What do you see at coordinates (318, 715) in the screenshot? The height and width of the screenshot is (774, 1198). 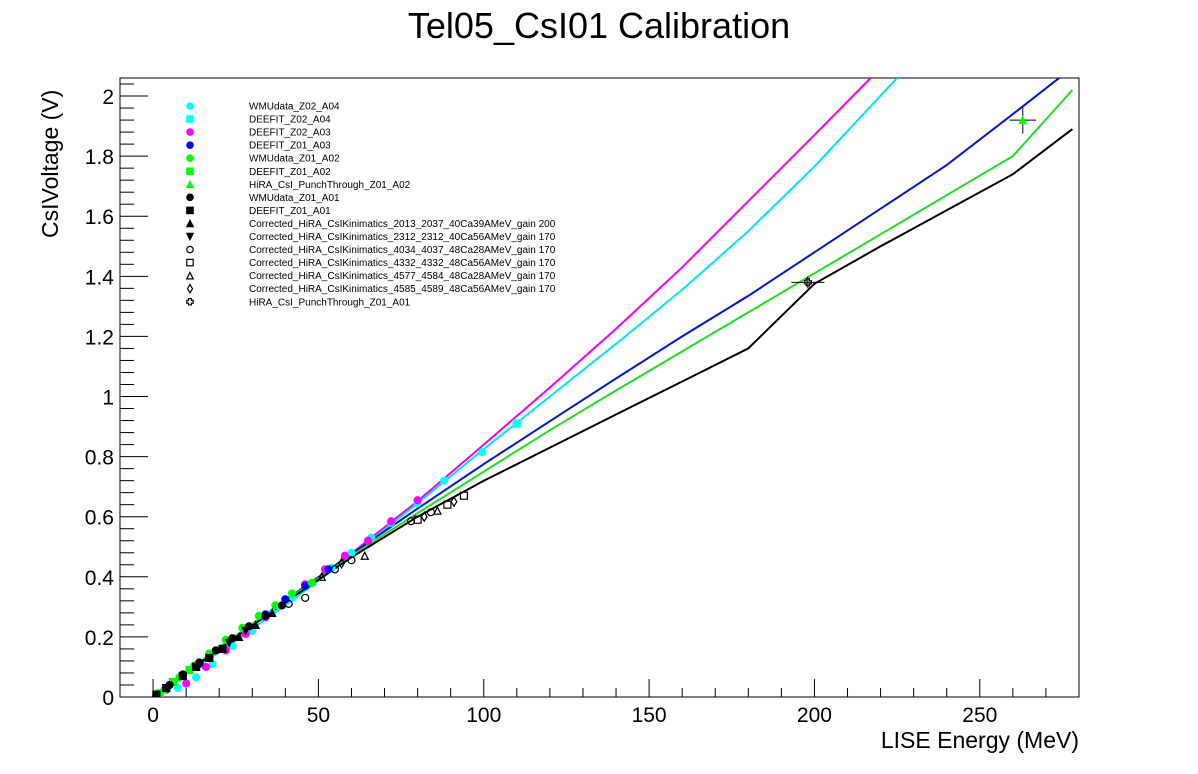 I see `x-tick-label: 50` at bounding box center [318, 715].